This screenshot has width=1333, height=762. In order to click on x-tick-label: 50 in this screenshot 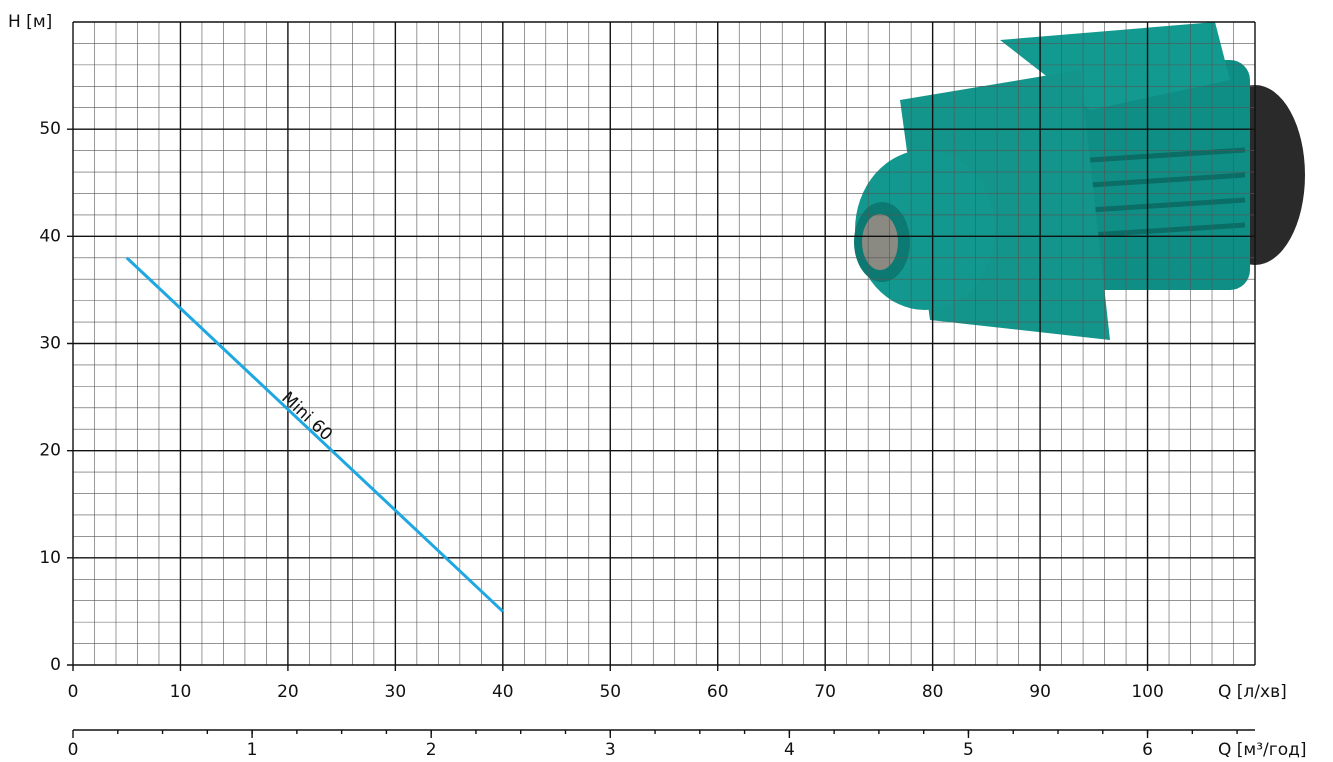, I will do `click(610, 692)`.